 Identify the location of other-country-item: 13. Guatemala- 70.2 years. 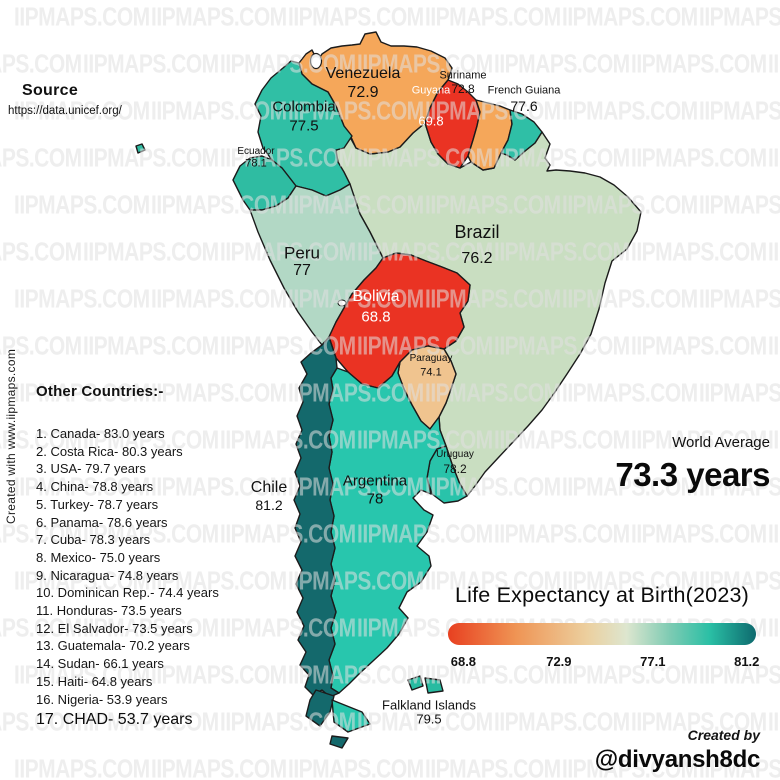
(113, 646).